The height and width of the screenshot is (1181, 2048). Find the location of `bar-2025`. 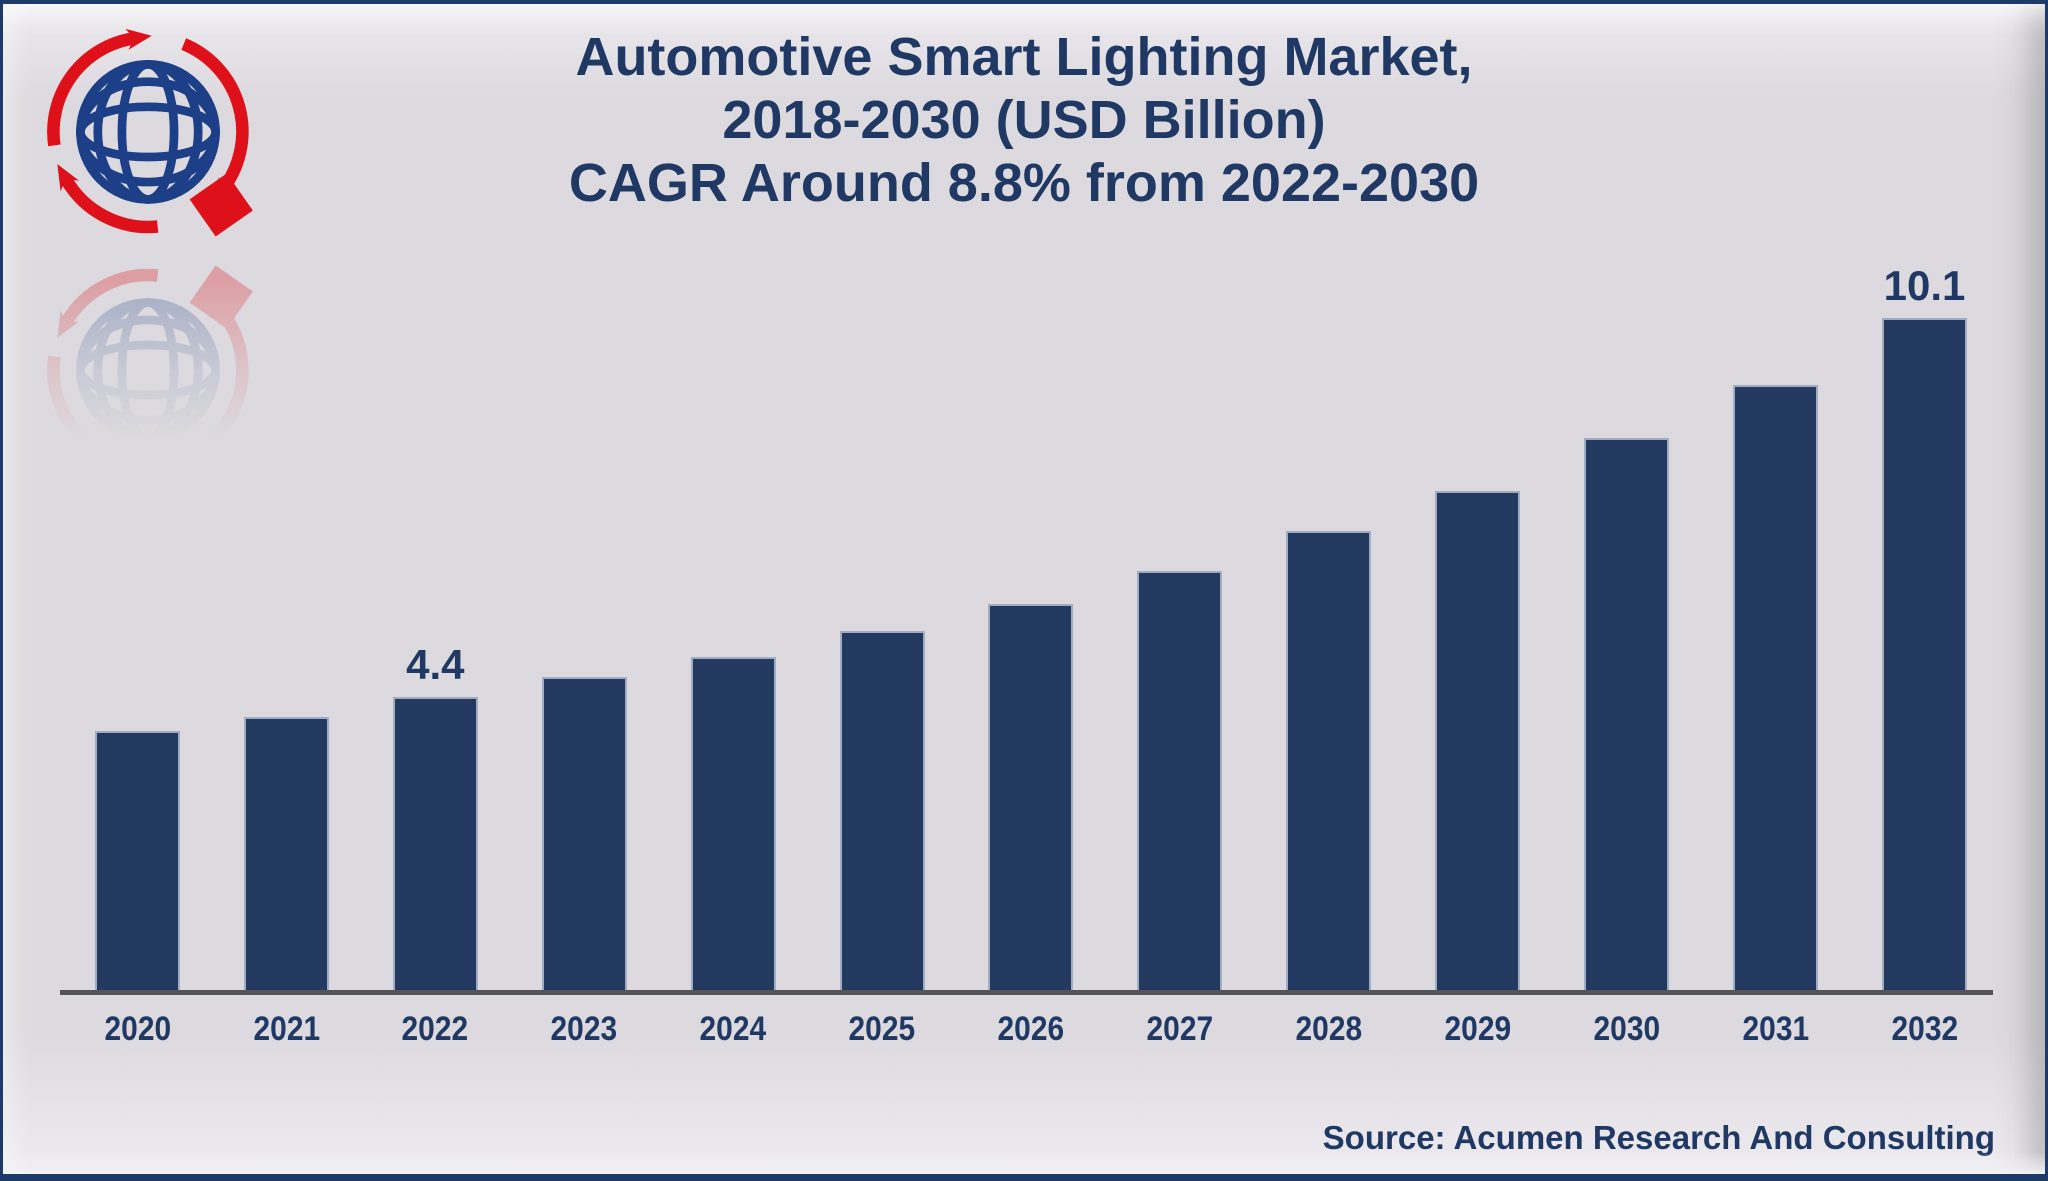

bar-2025 is located at coordinates (882, 810).